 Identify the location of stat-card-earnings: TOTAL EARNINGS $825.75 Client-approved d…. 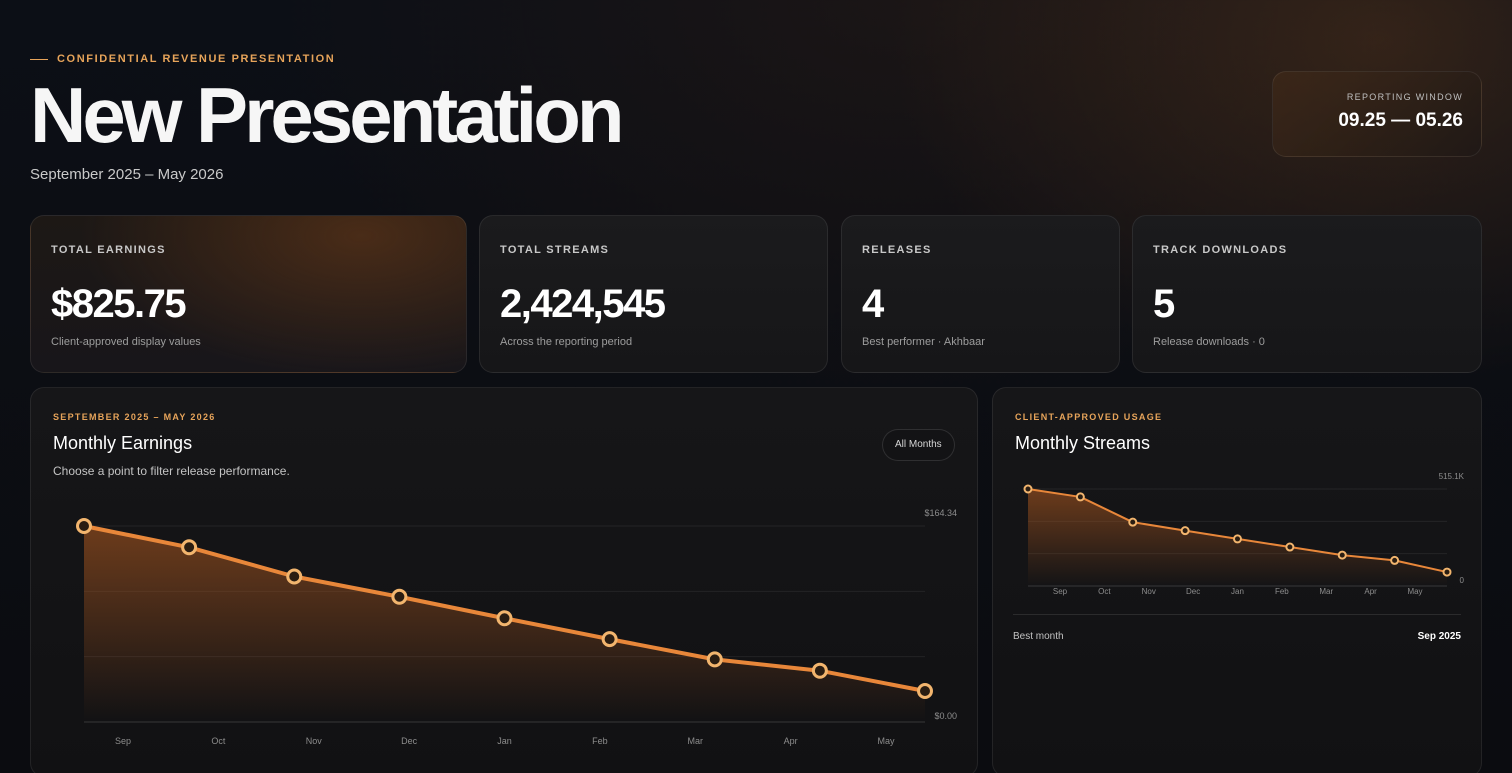
(248, 294).